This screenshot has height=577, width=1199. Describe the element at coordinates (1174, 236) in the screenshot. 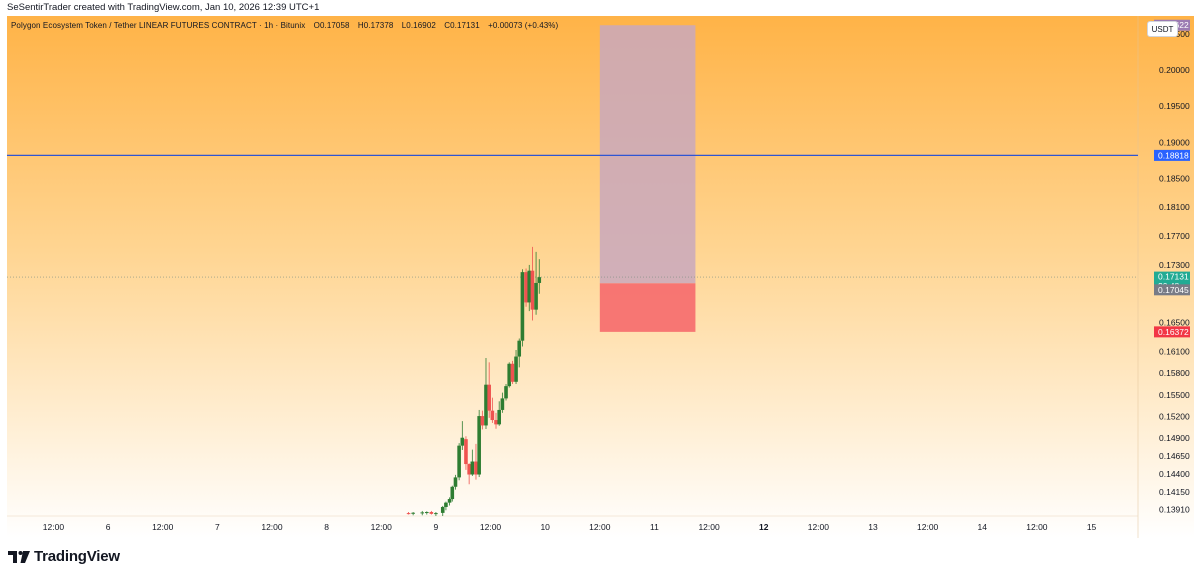

I see `price-tick-label: 0.17700` at that location.